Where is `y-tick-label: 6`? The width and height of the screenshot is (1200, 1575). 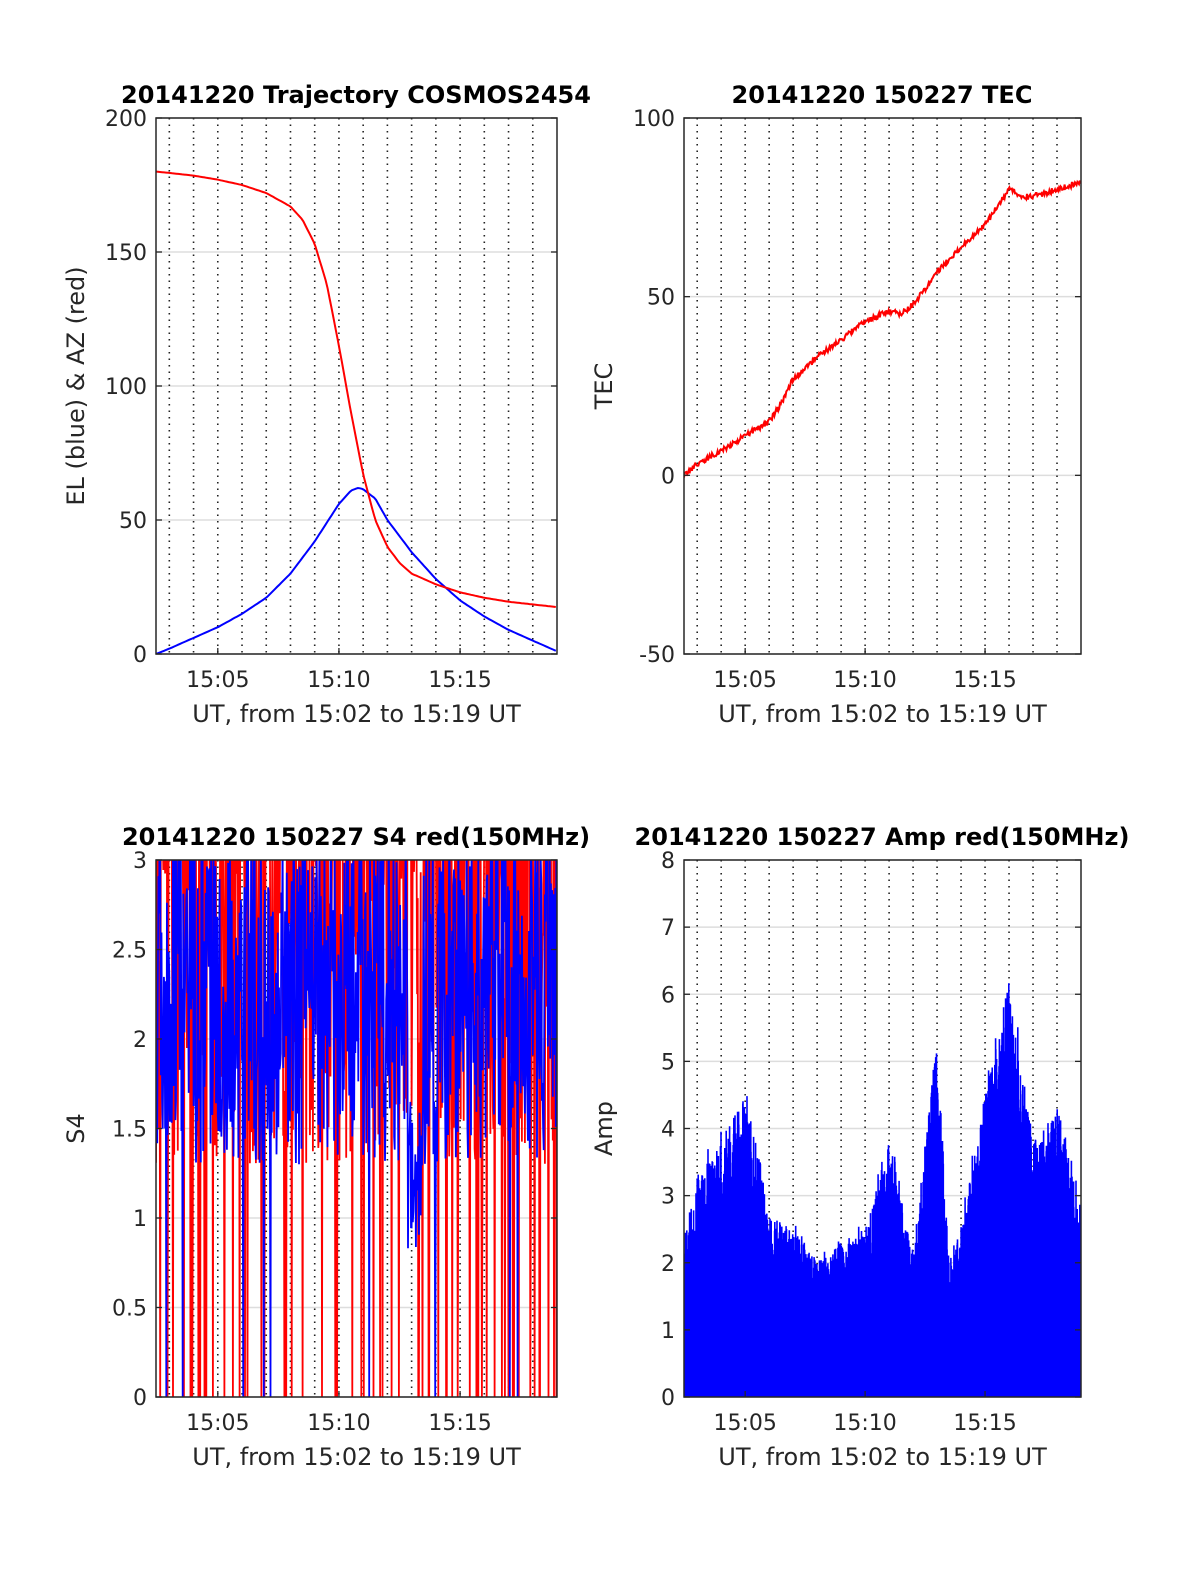 y-tick-label: 6 is located at coordinates (668, 995).